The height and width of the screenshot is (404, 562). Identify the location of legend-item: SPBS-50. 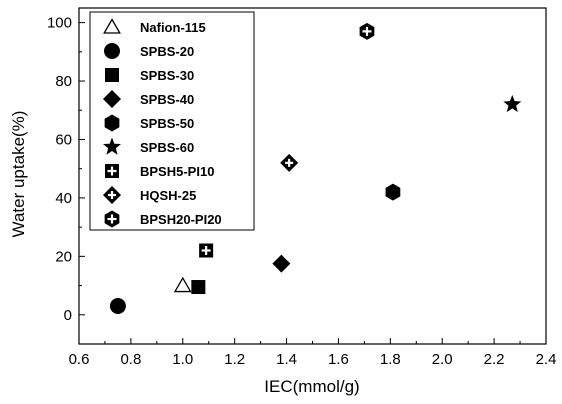
(149, 123).